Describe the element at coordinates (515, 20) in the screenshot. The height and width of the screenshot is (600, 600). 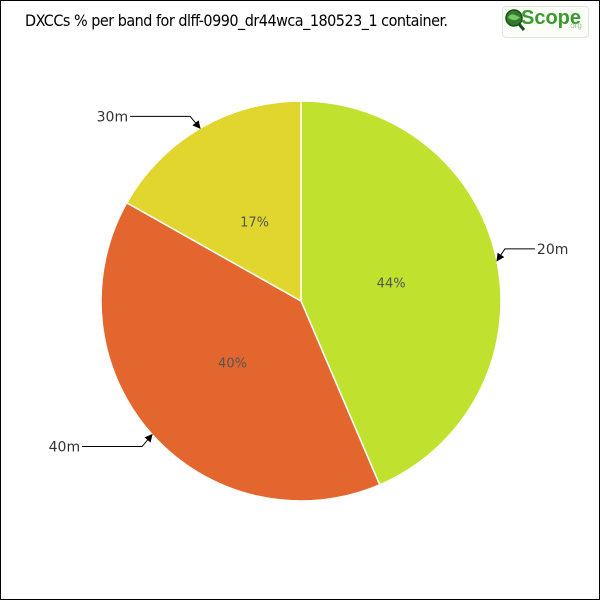
I see `magnifier-globe-icon` at that location.